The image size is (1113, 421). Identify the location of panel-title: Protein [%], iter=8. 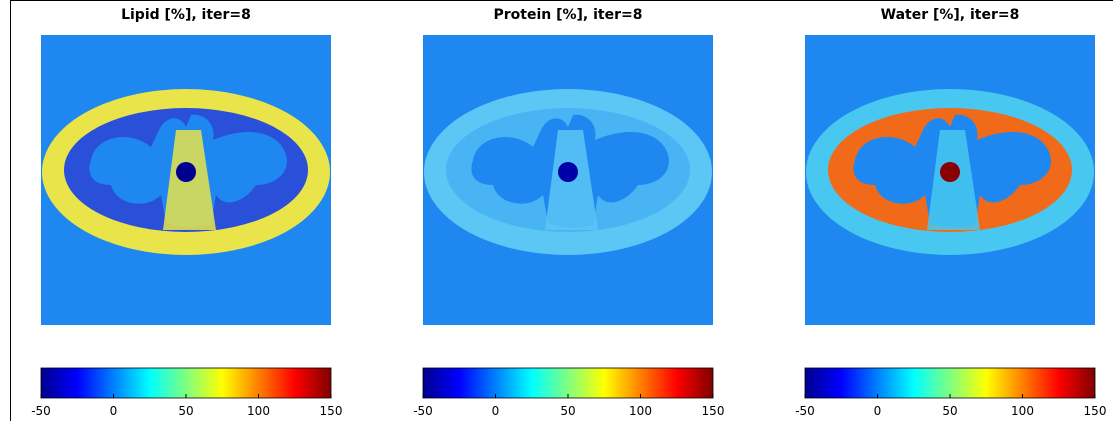
(568, 15).